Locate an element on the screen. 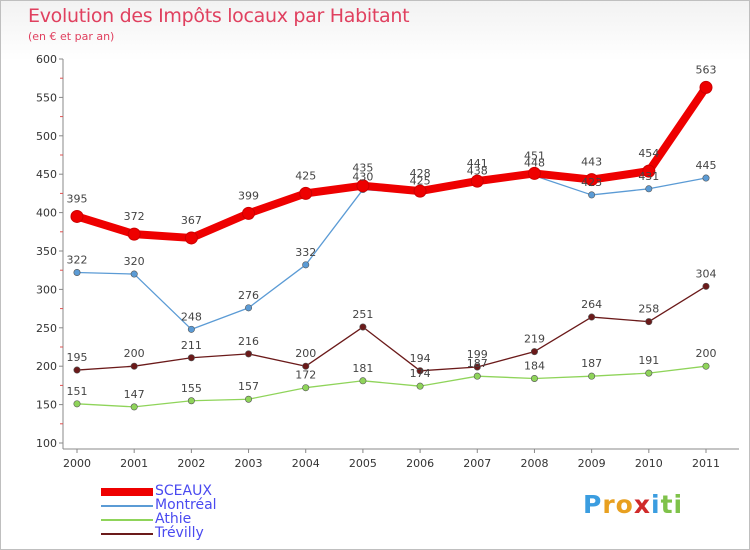  data-label: 431 is located at coordinates (648, 176).